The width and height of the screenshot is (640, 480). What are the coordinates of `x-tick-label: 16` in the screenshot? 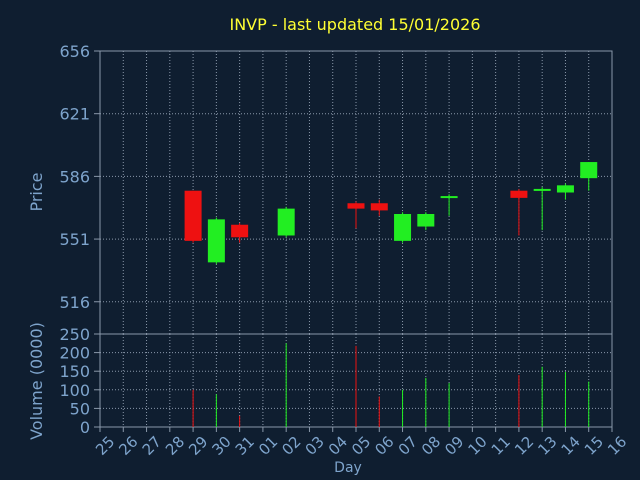 It's located at (617, 446).